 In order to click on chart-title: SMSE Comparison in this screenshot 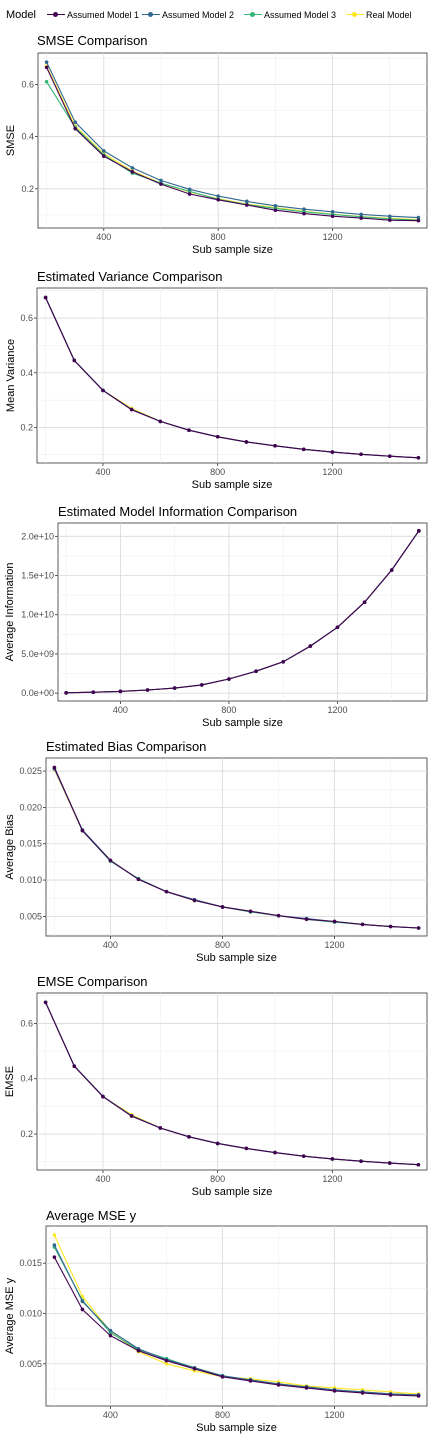, I will do `click(92, 40)`.